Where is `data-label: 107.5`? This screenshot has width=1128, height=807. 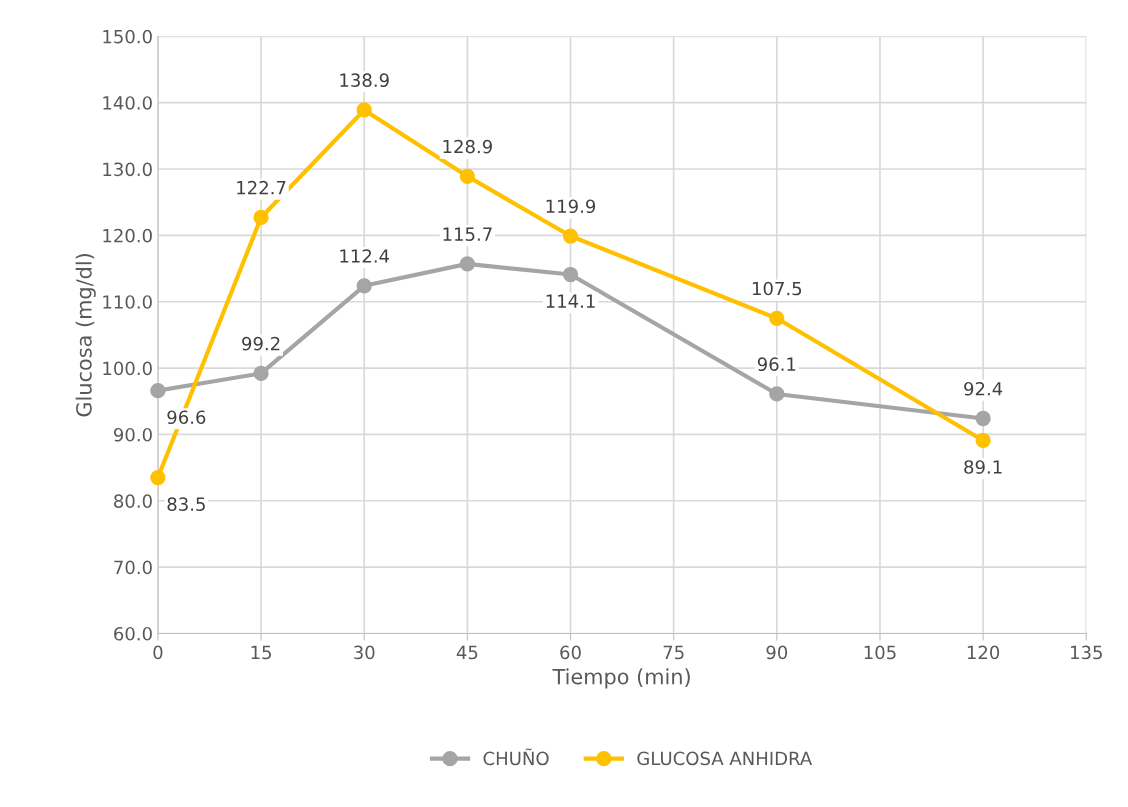 data-label: 107.5 is located at coordinates (777, 288).